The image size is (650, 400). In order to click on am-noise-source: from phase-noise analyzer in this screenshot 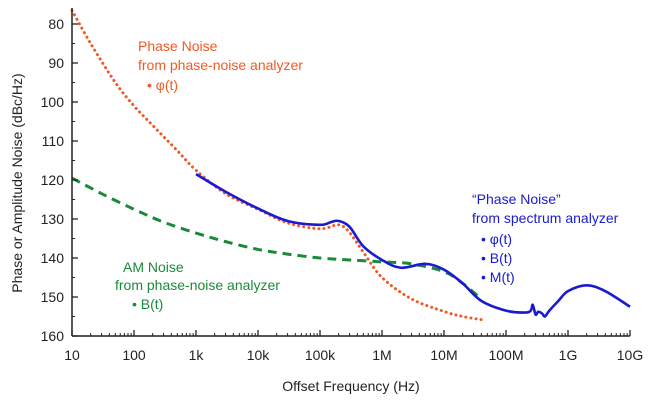, I will do `click(197, 285)`.